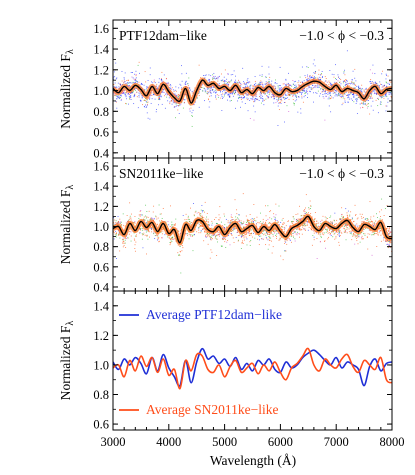 This screenshot has height=475, width=415. I want to click on y-tick-label: 1.4, so click(101, 50).